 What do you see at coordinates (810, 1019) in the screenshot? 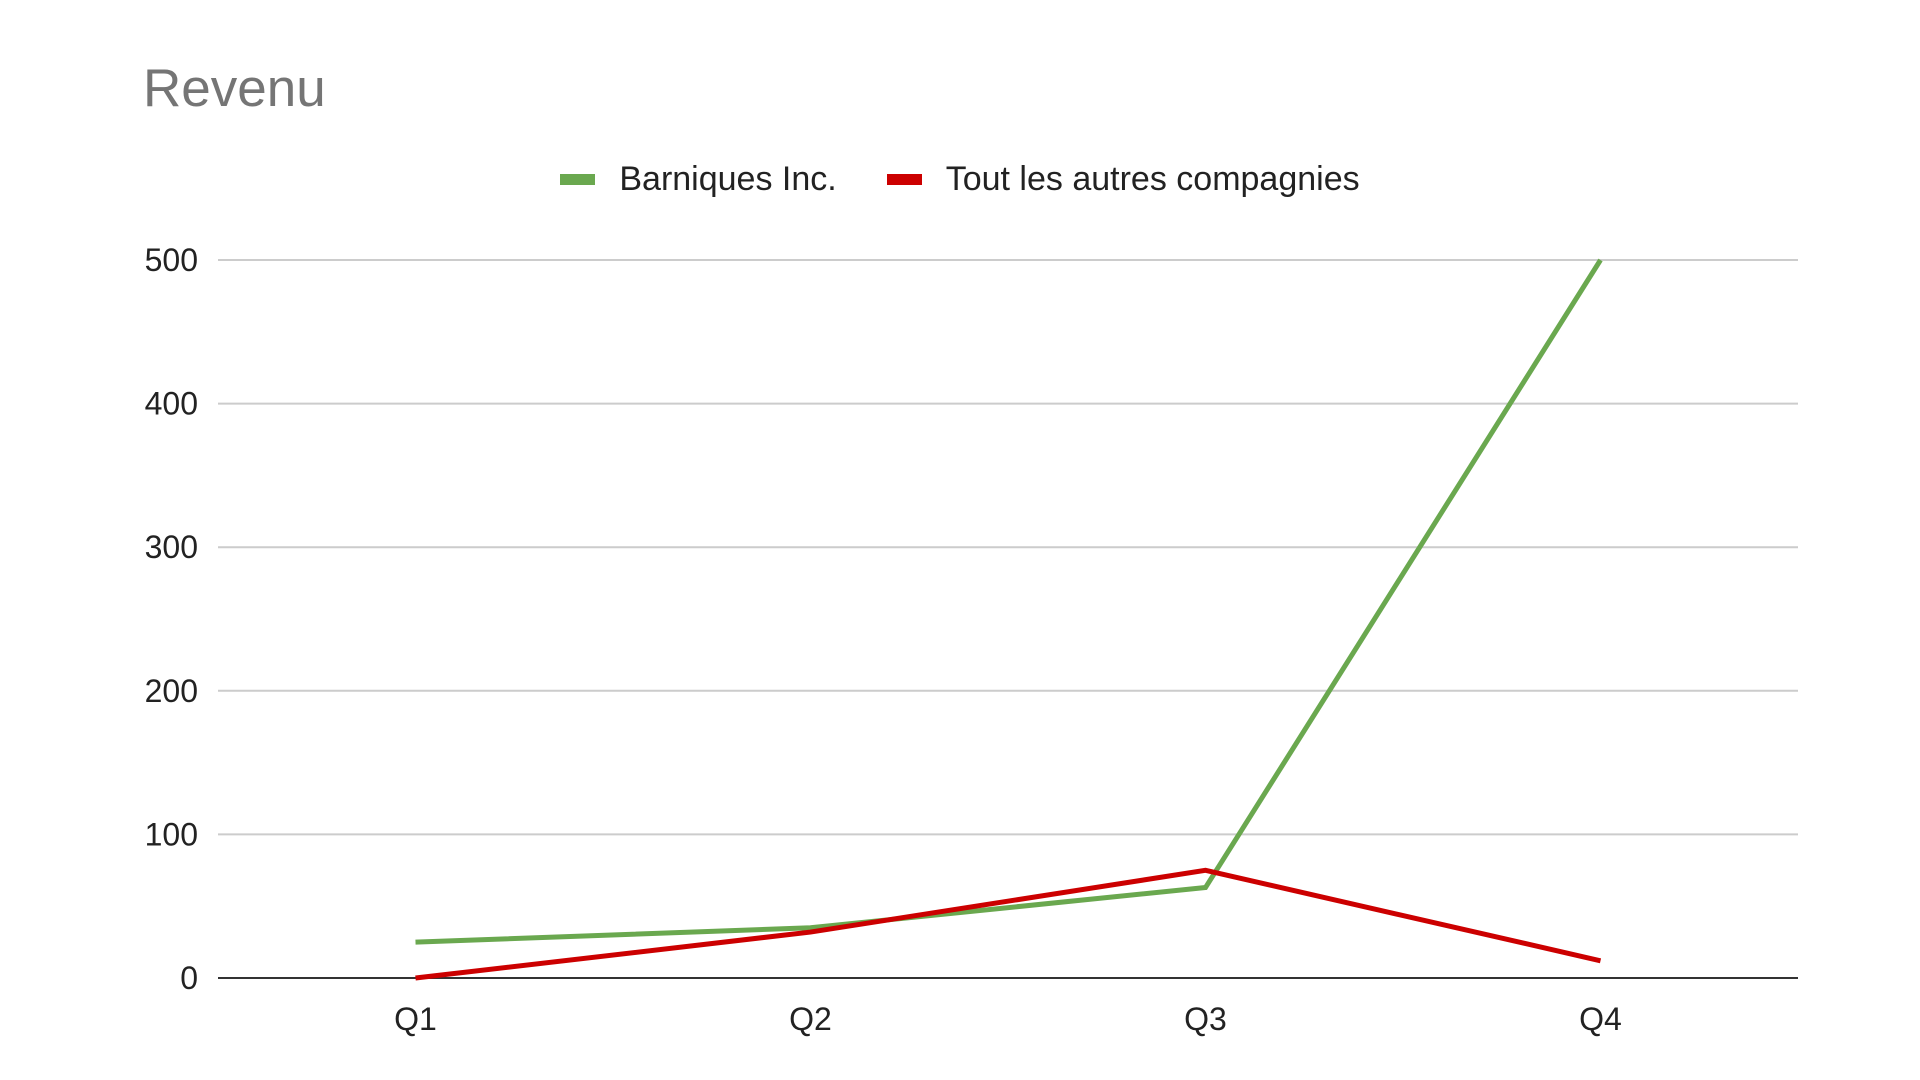
I see `x-tick-label: Q2` at bounding box center [810, 1019].